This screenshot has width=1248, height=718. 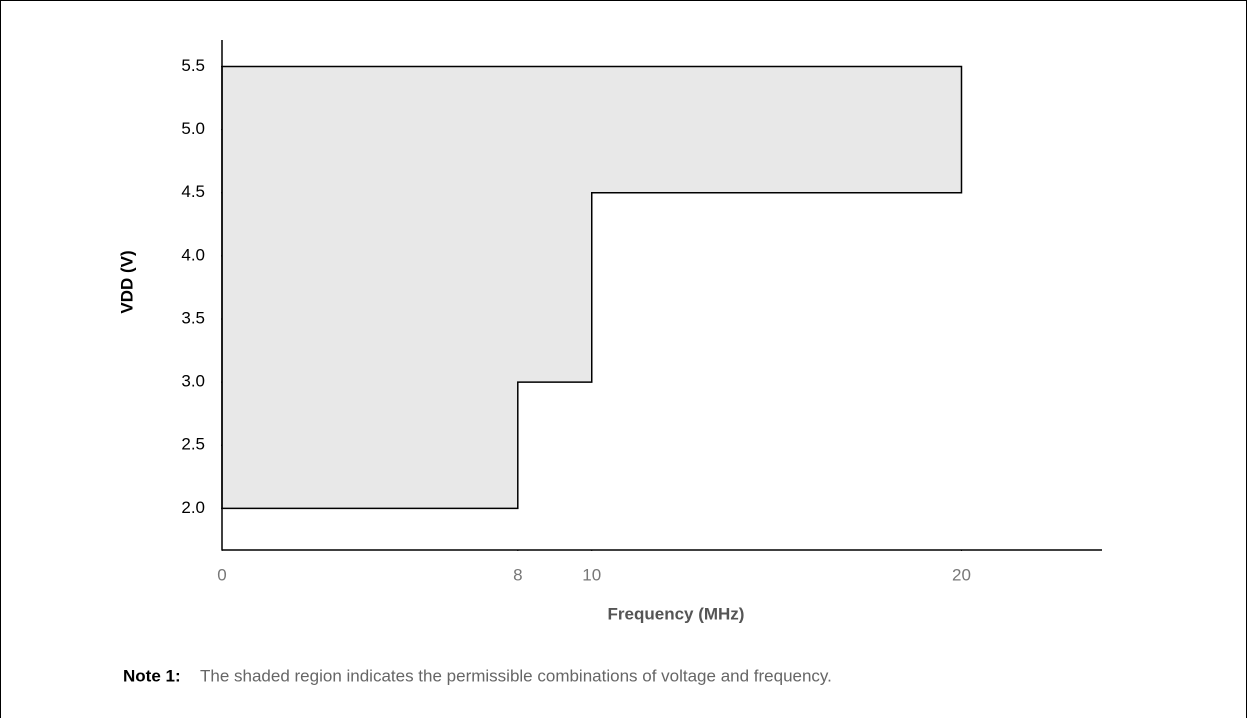 What do you see at coordinates (221, 574) in the screenshot?
I see `x-tick-label: 0` at bounding box center [221, 574].